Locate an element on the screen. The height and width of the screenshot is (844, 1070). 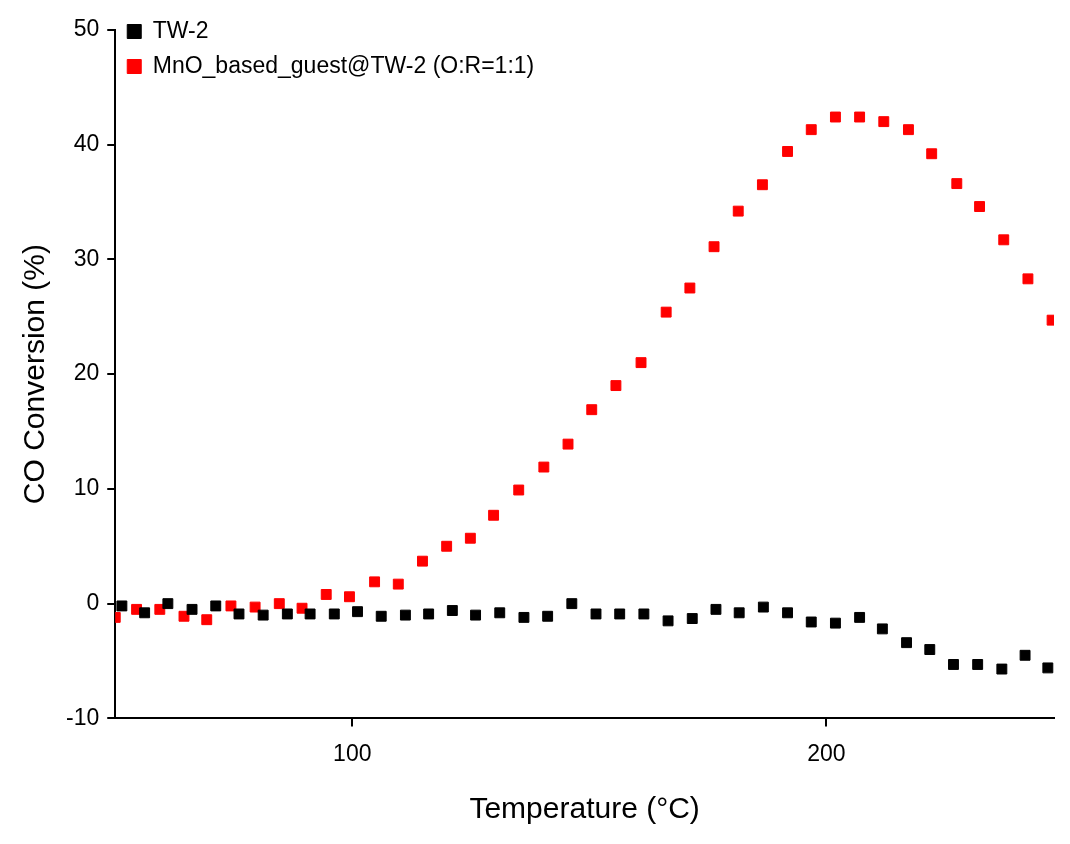
x-axis-title: Temperature (°C) is located at coordinates (584, 808).